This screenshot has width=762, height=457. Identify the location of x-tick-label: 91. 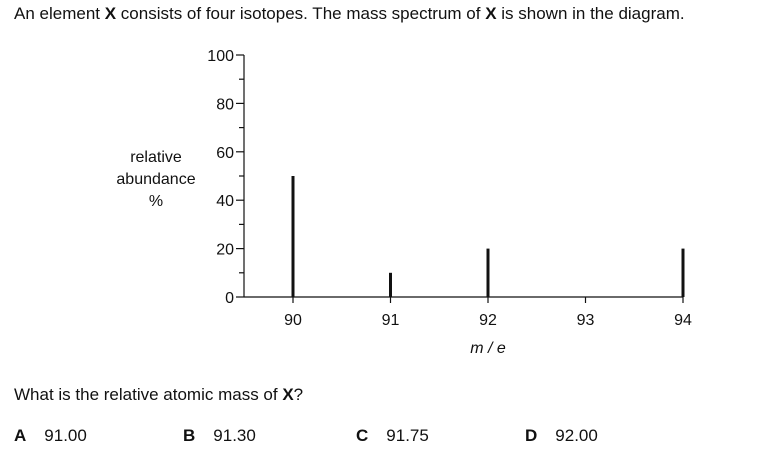
(391, 320).